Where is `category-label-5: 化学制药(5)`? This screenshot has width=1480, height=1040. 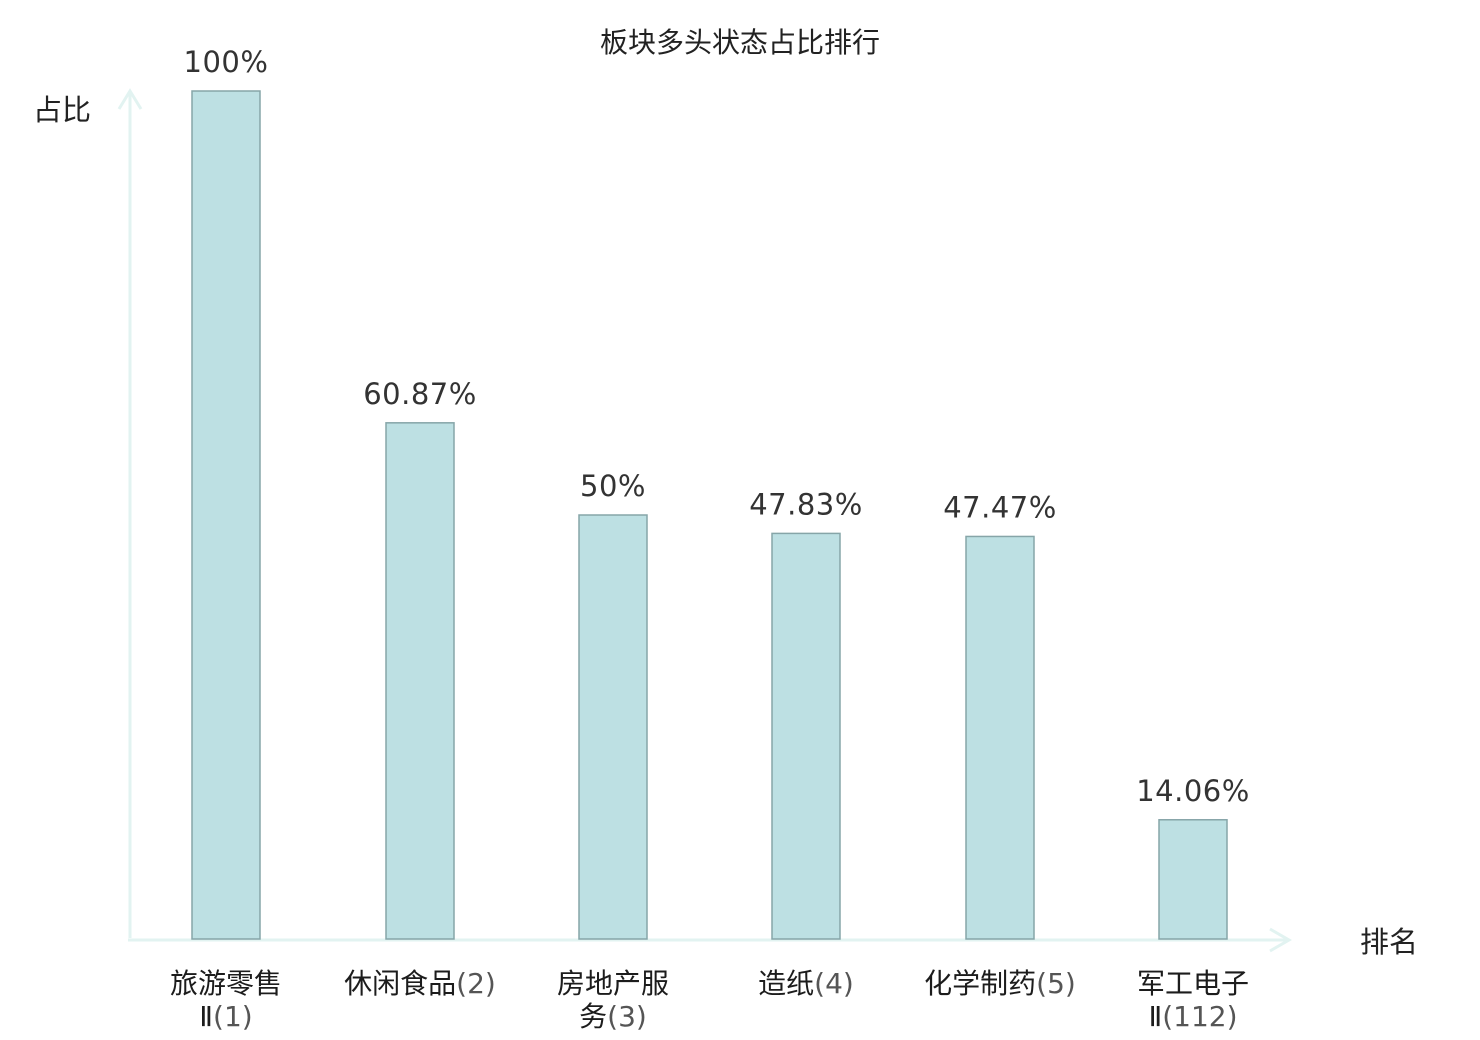
category-label-5: 化学制药(5) is located at coordinates (1000, 983).